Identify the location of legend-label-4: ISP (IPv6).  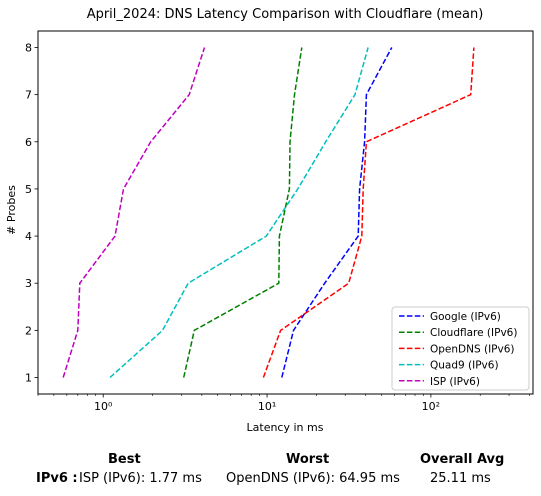
(455, 382).